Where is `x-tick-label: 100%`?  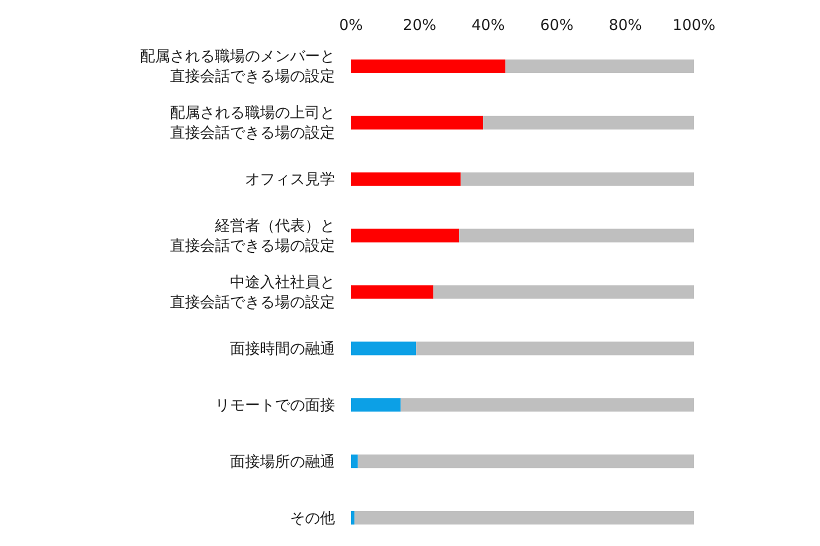
x-tick-label: 100% is located at coordinates (694, 25).